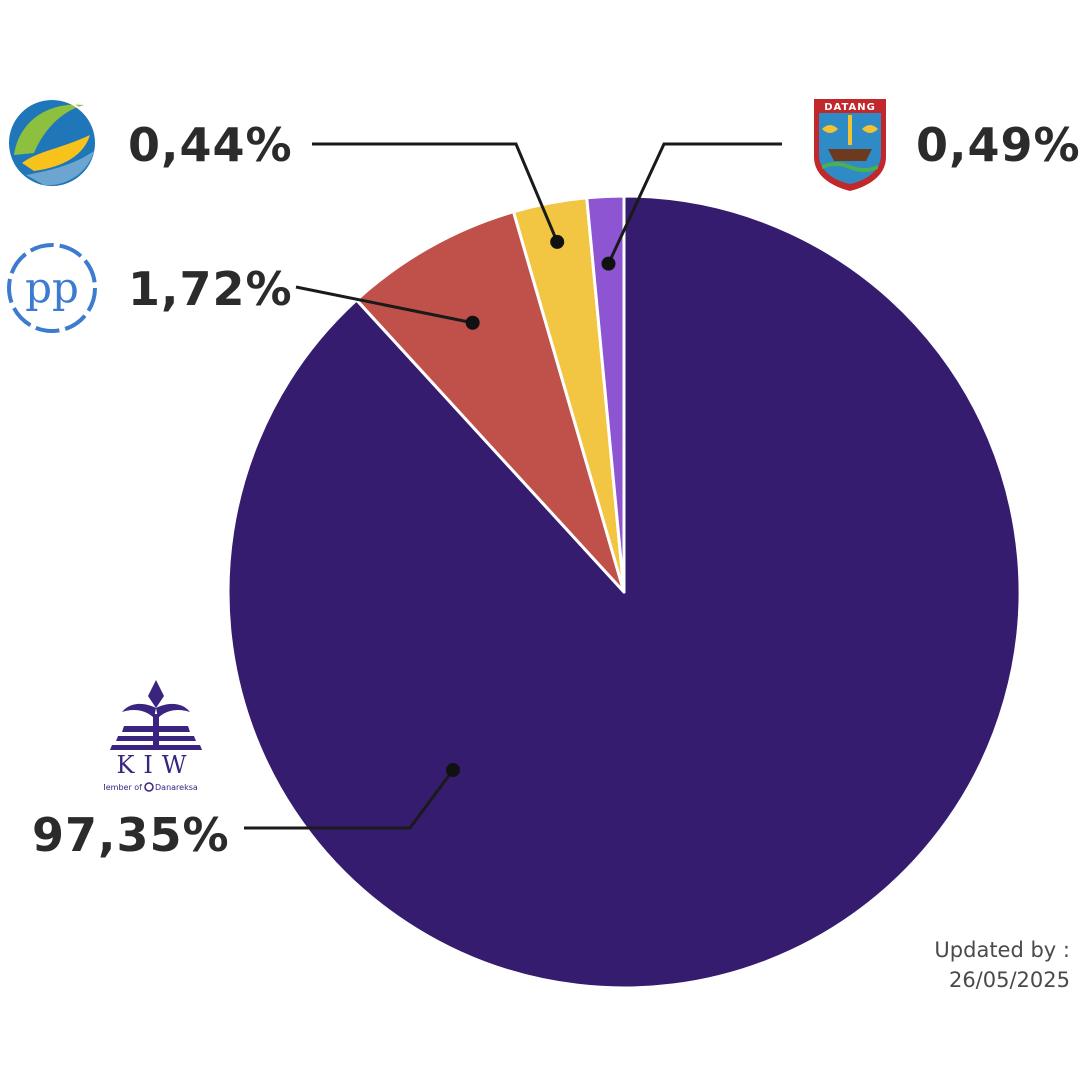 The image size is (1080, 1080). I want to click on pie-slice-datang, so click(605, 394).